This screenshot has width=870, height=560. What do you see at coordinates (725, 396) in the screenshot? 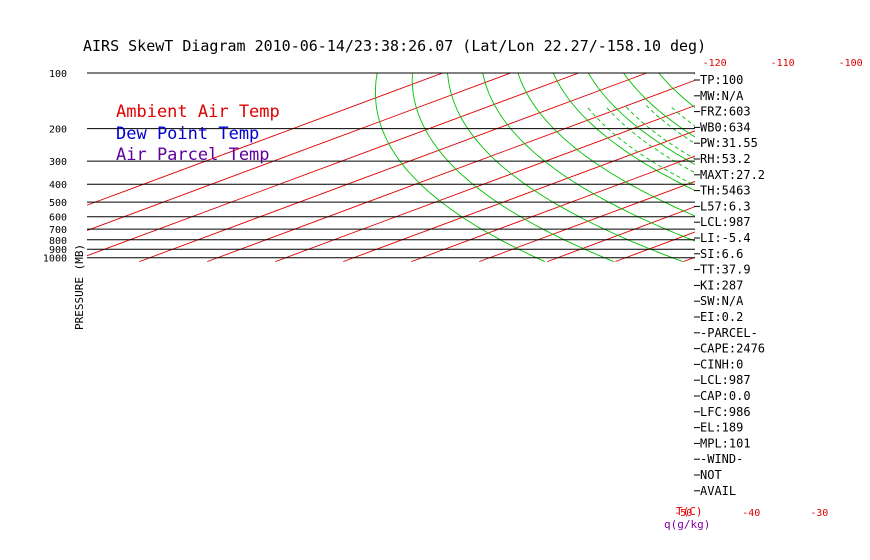
I see `stability-index-entry: CAP:0.0` at bounding box center [725, 396].